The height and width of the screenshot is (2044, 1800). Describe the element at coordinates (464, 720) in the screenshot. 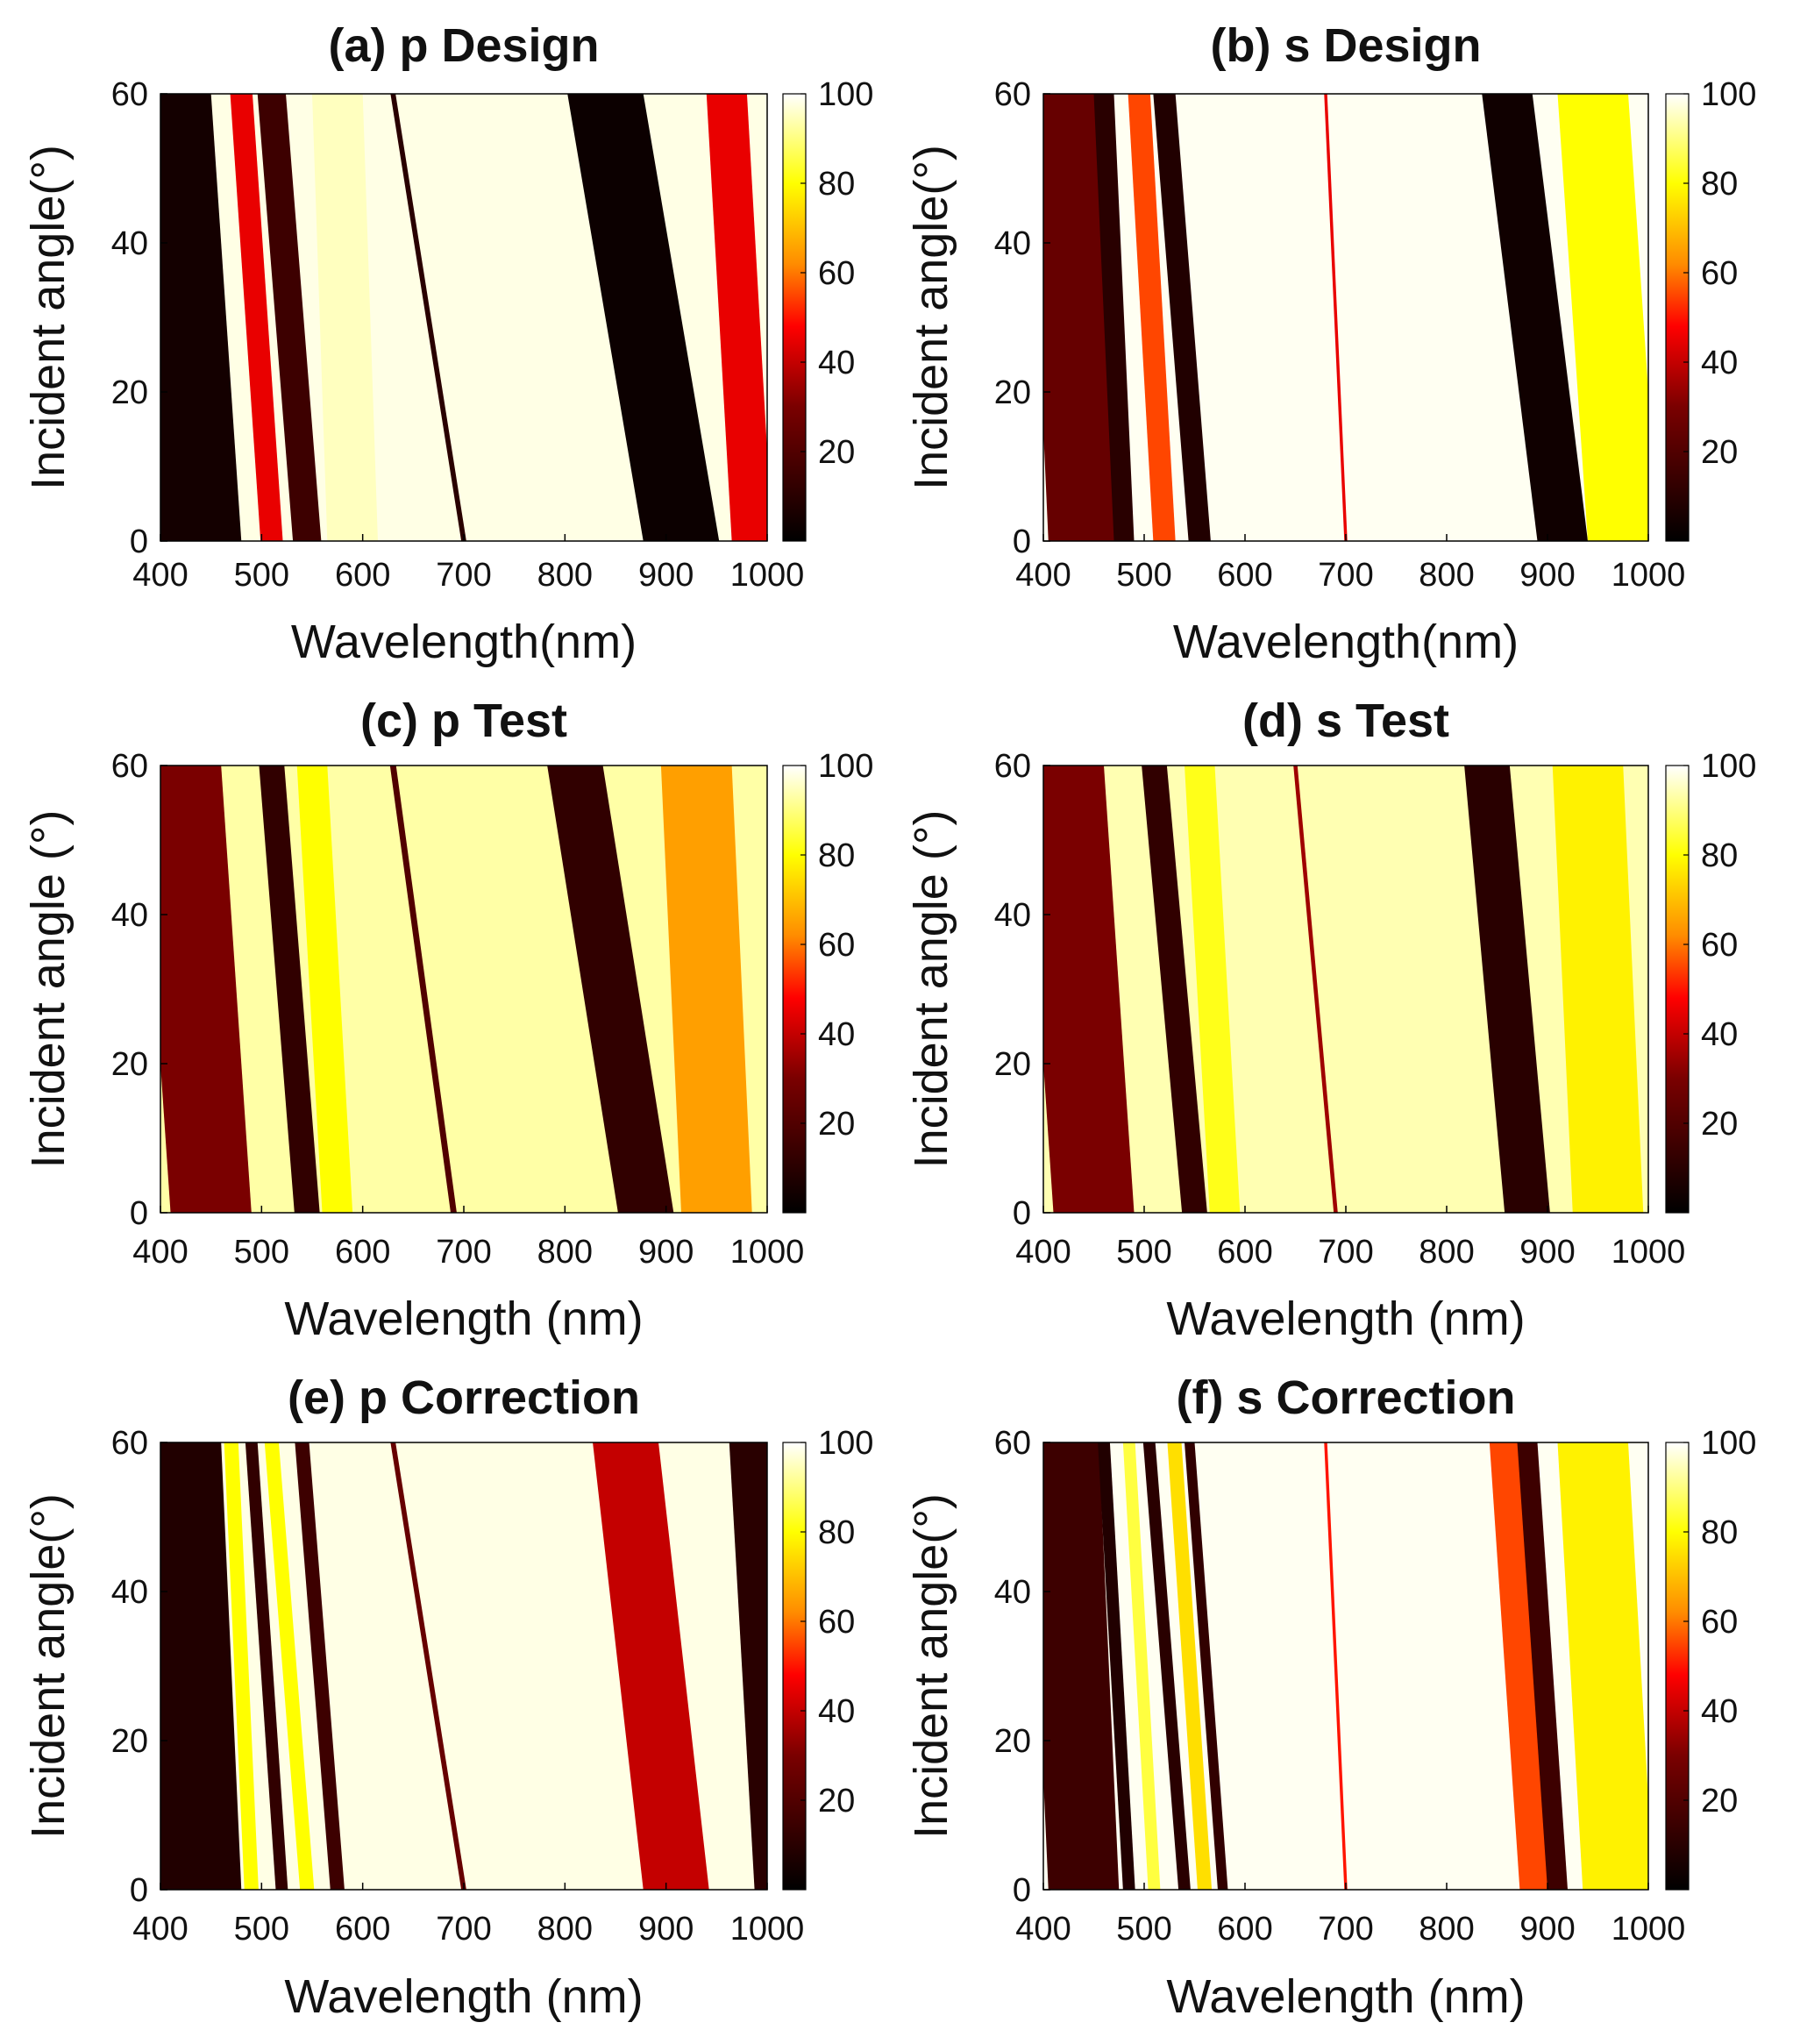

I see `panel-title: (c) p Test` at that location.